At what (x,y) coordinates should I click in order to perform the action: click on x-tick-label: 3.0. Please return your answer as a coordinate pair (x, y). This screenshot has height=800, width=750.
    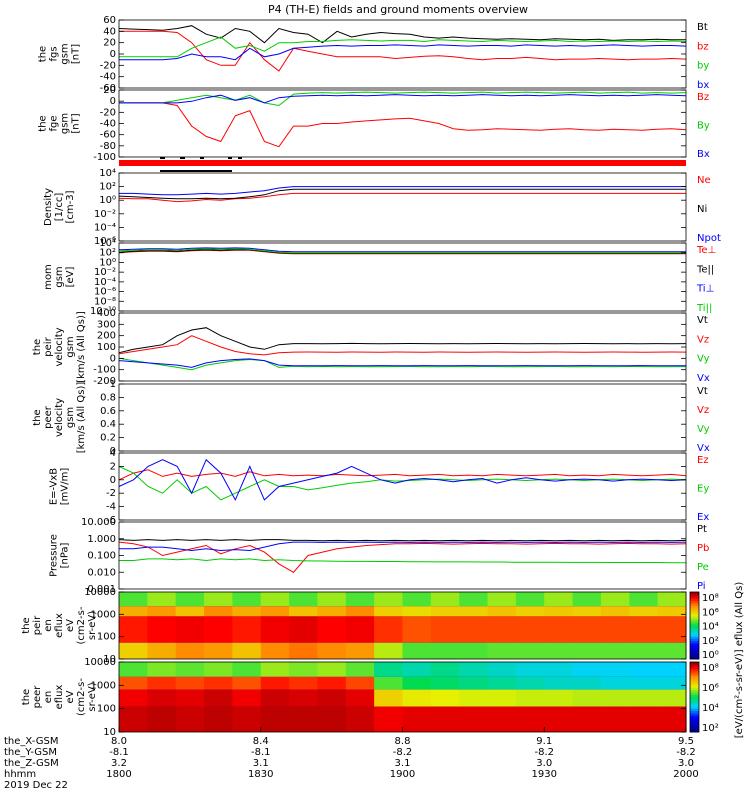
    Looking at the image, I should click on (544, 763).